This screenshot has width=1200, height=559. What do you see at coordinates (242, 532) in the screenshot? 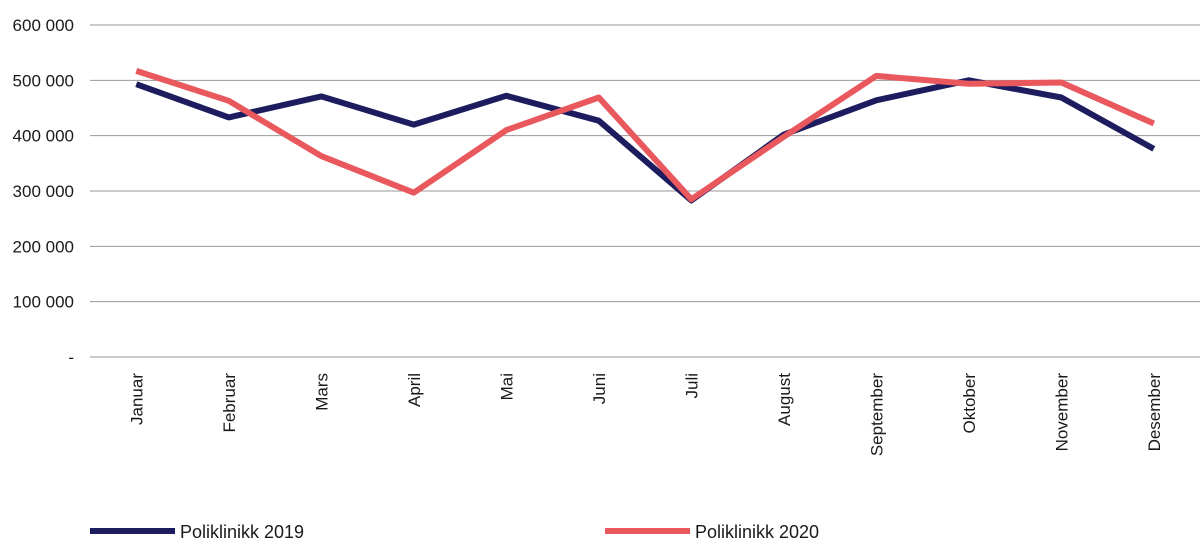
I see `legend-label-1: Poliklinikk 2019` at bounding box center [242, 532].